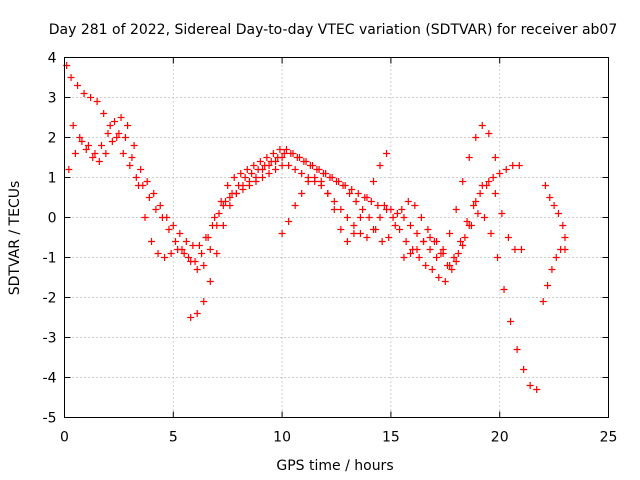 This screenshot has width=640, height=480. Describe the element at coordinates (50, 259) in the screenshot. I see `y-tick-label: -1` at that location.